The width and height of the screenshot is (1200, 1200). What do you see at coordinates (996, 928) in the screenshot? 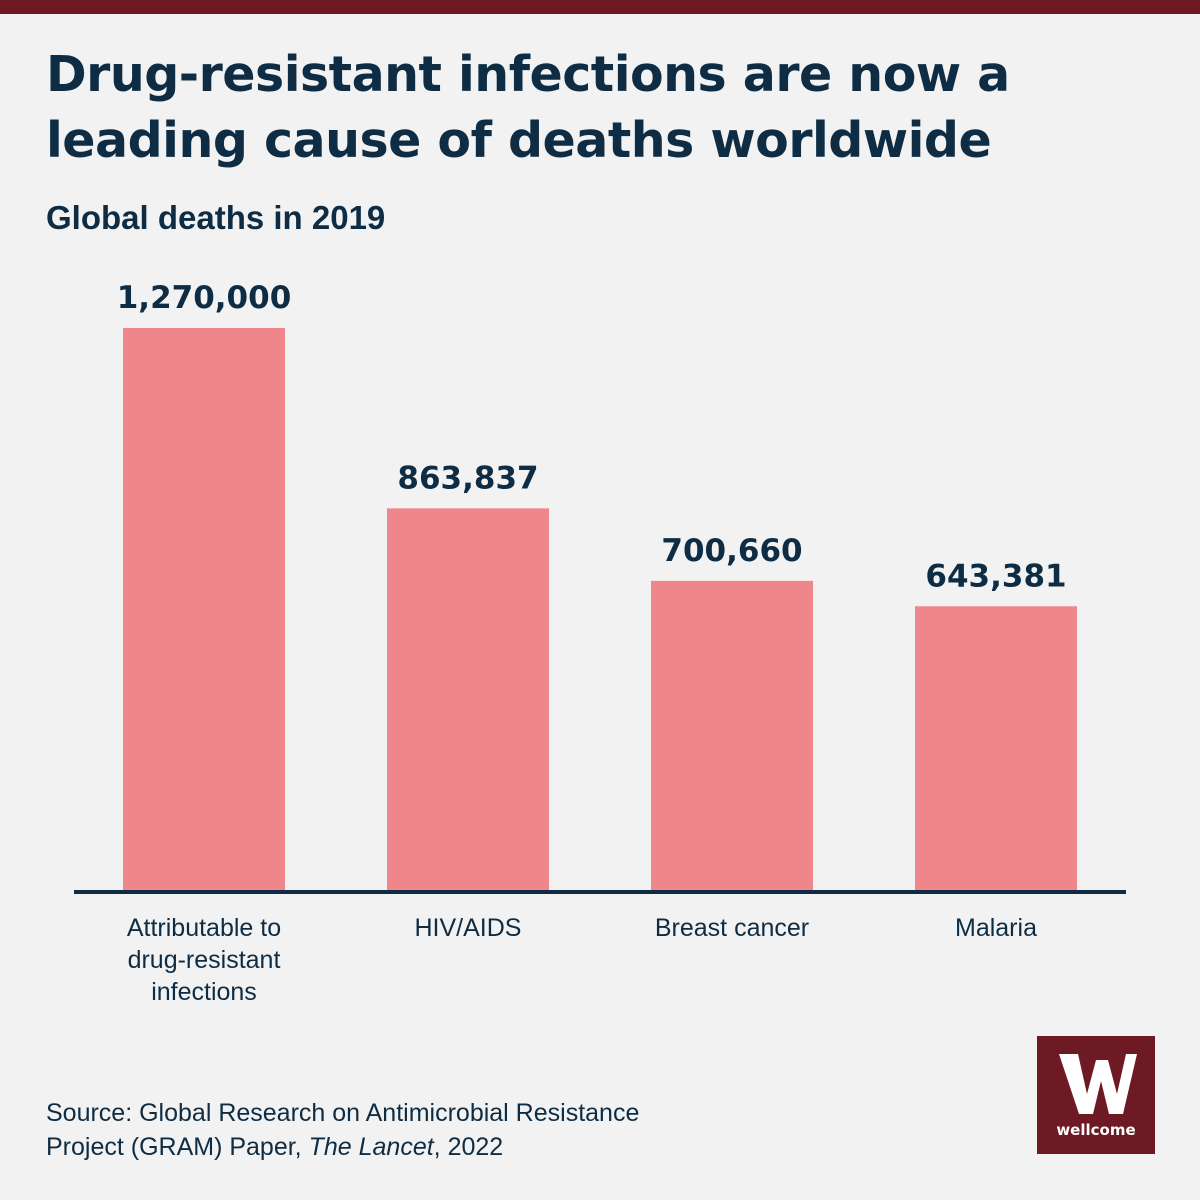
I see `x-axis-category-label: Malaria` at bounding box center [996, 928].